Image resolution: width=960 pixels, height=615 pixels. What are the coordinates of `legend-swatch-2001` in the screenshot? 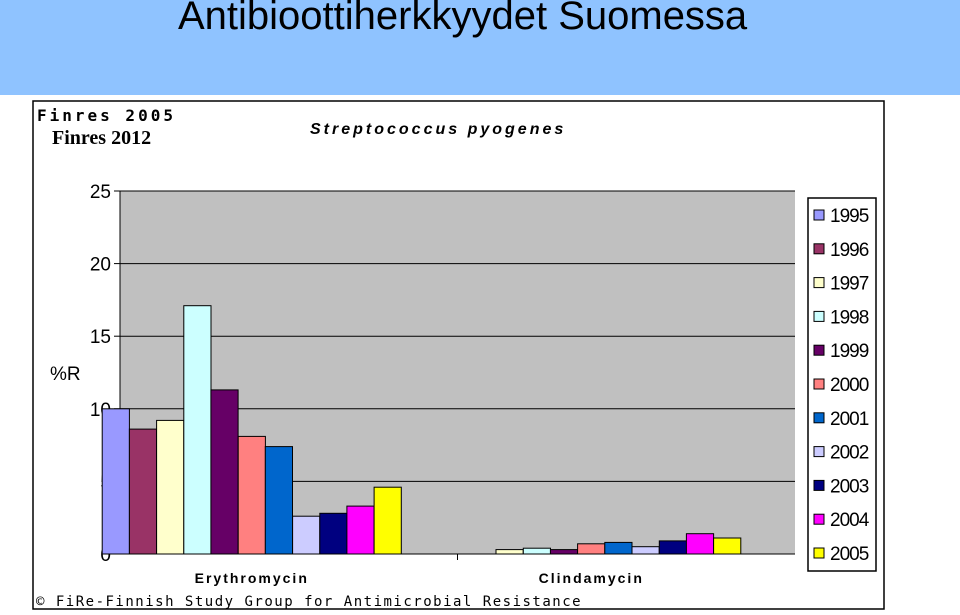 It's located at (819, 418).